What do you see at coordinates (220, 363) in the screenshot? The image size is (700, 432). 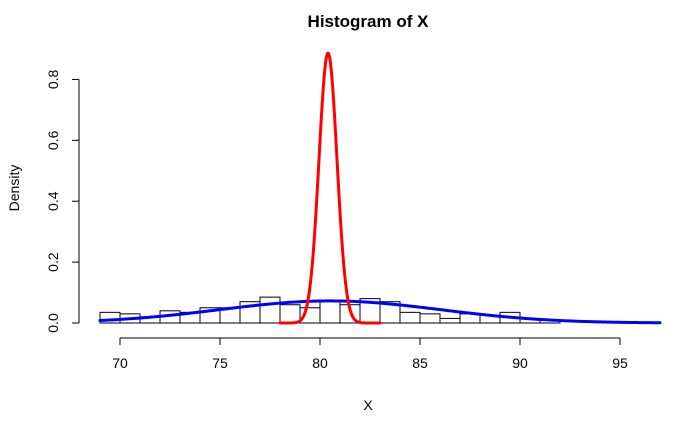 I see `x-tick-label: 75` at bounding box center [220, 363].